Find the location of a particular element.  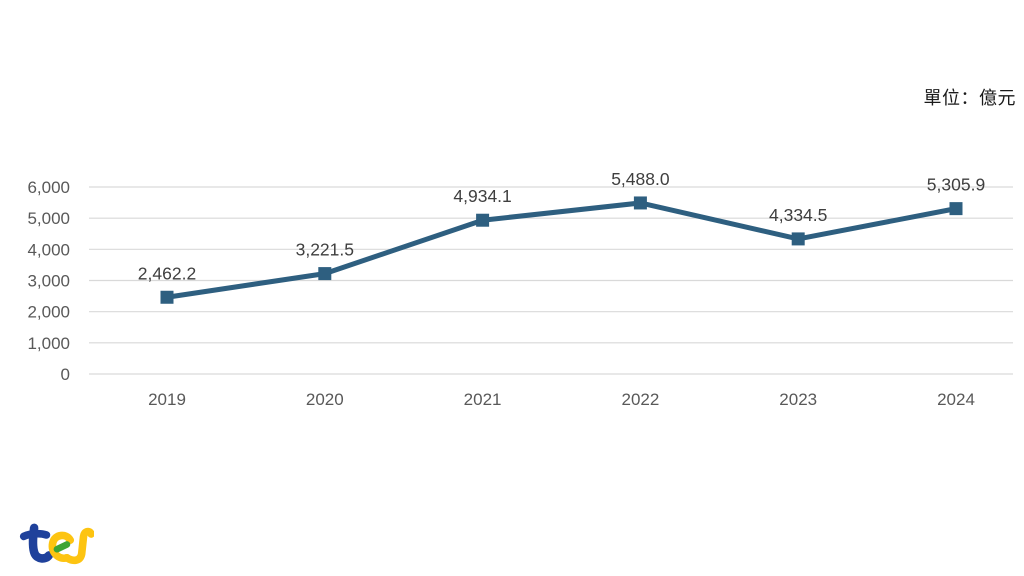

tej-logo-e is located at coordinates (61, 546).